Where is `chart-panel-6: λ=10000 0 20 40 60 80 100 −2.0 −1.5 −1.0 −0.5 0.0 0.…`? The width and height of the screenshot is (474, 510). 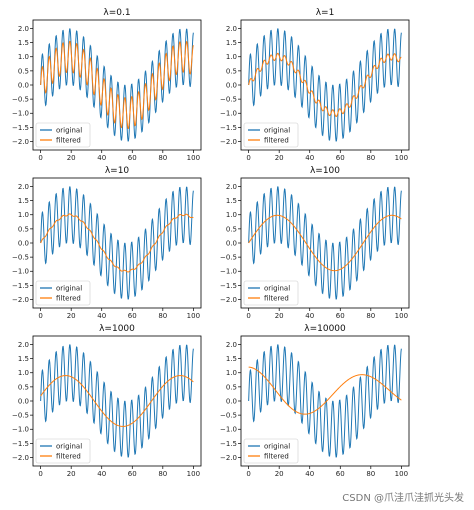 chart-panel-6: λ=10000 0 20 40 60 80 100 −2.0 −1.5 −1.0 −0.5 0.0 0.… is located at coordinates (315, 401).